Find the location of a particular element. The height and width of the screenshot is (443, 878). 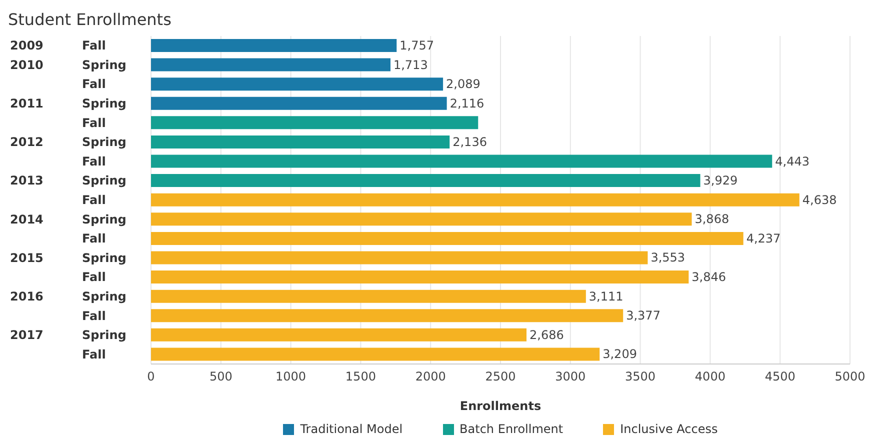

data-label: 2,116 is located at coordinates (467, 103).